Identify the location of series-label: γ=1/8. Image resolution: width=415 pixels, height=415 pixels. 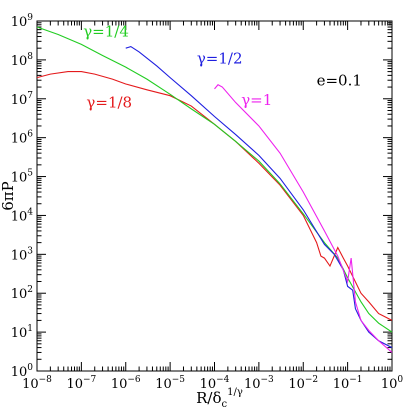
(109, 102).